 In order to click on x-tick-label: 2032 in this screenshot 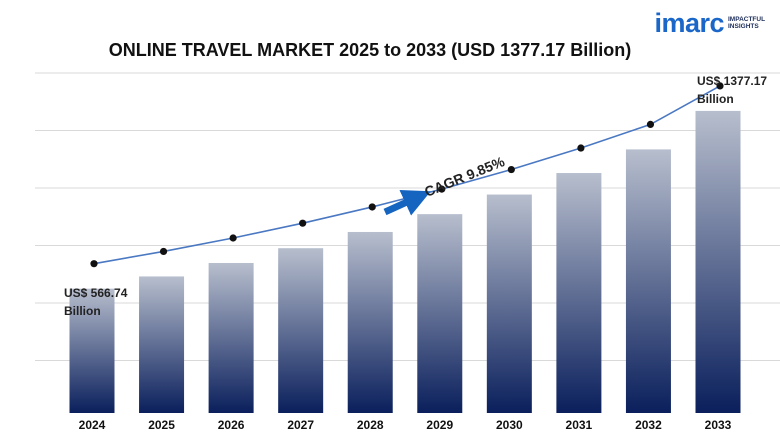, I will do `click(648, 425)`.